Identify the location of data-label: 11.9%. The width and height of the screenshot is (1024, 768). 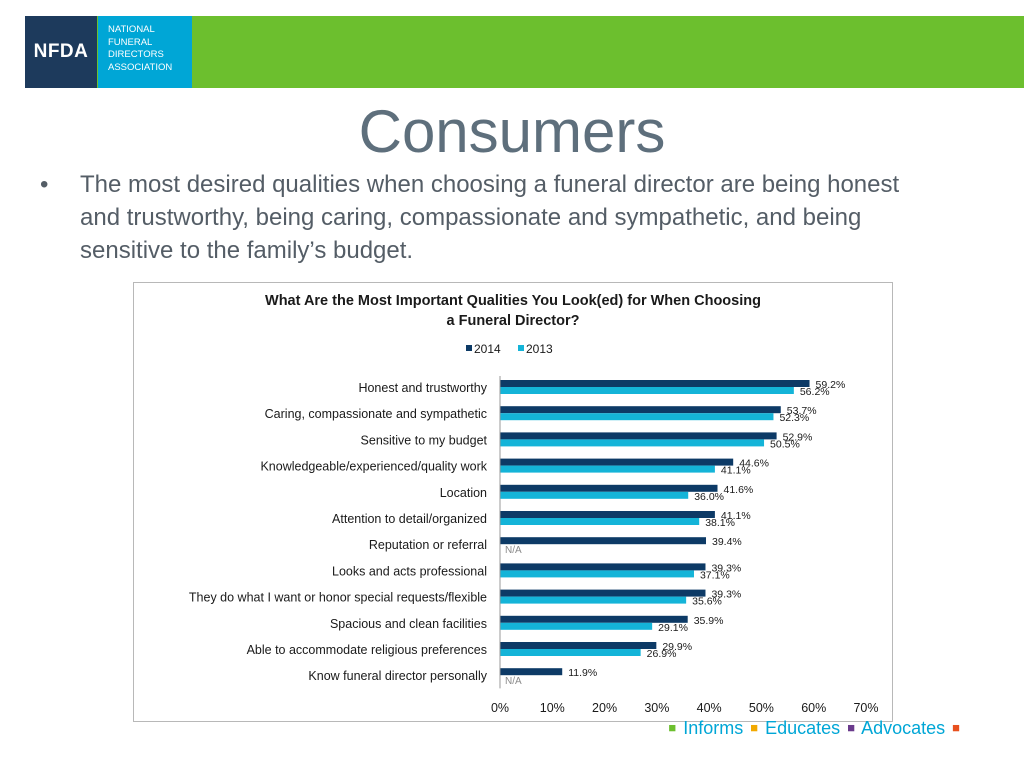
(582, 673).